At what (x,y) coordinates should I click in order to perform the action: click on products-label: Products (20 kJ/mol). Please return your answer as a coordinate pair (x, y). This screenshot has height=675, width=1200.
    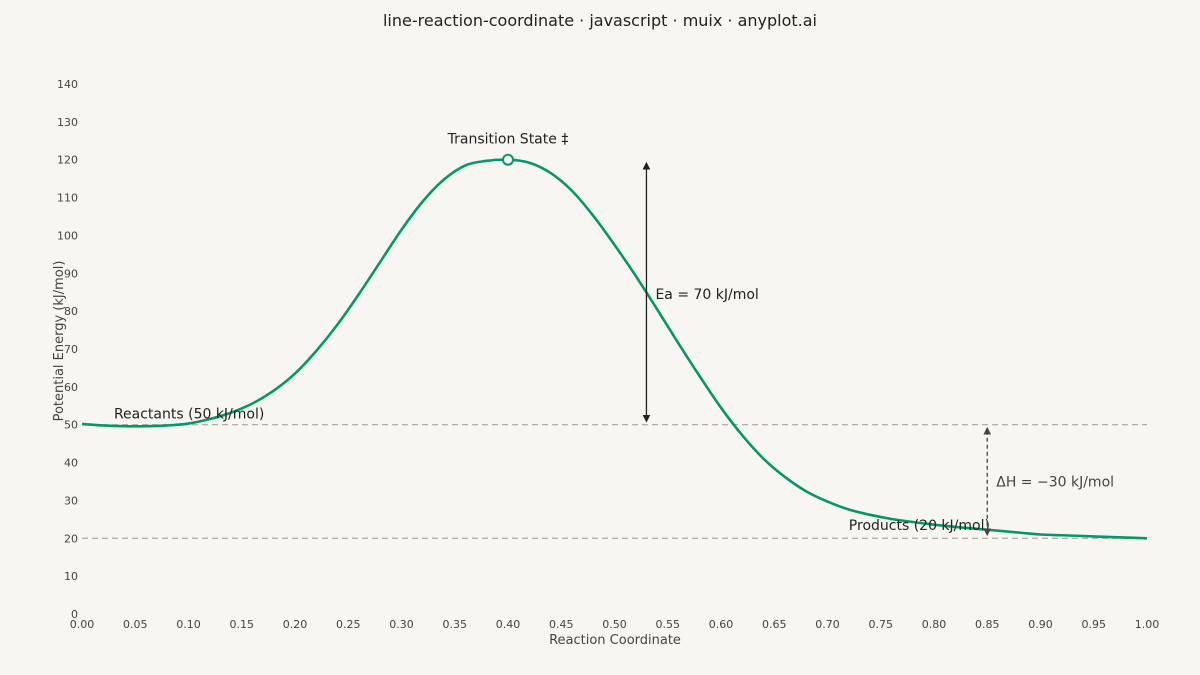
    Looking at the image, I should click on (919, 526).